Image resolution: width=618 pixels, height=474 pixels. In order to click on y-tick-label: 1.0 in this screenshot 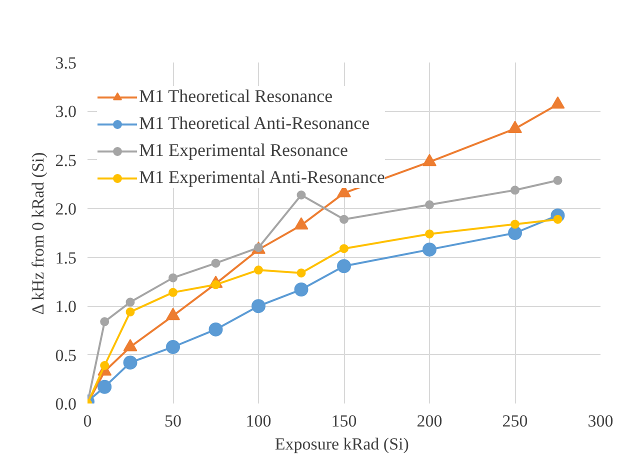, I will do `click(65, 306)`.